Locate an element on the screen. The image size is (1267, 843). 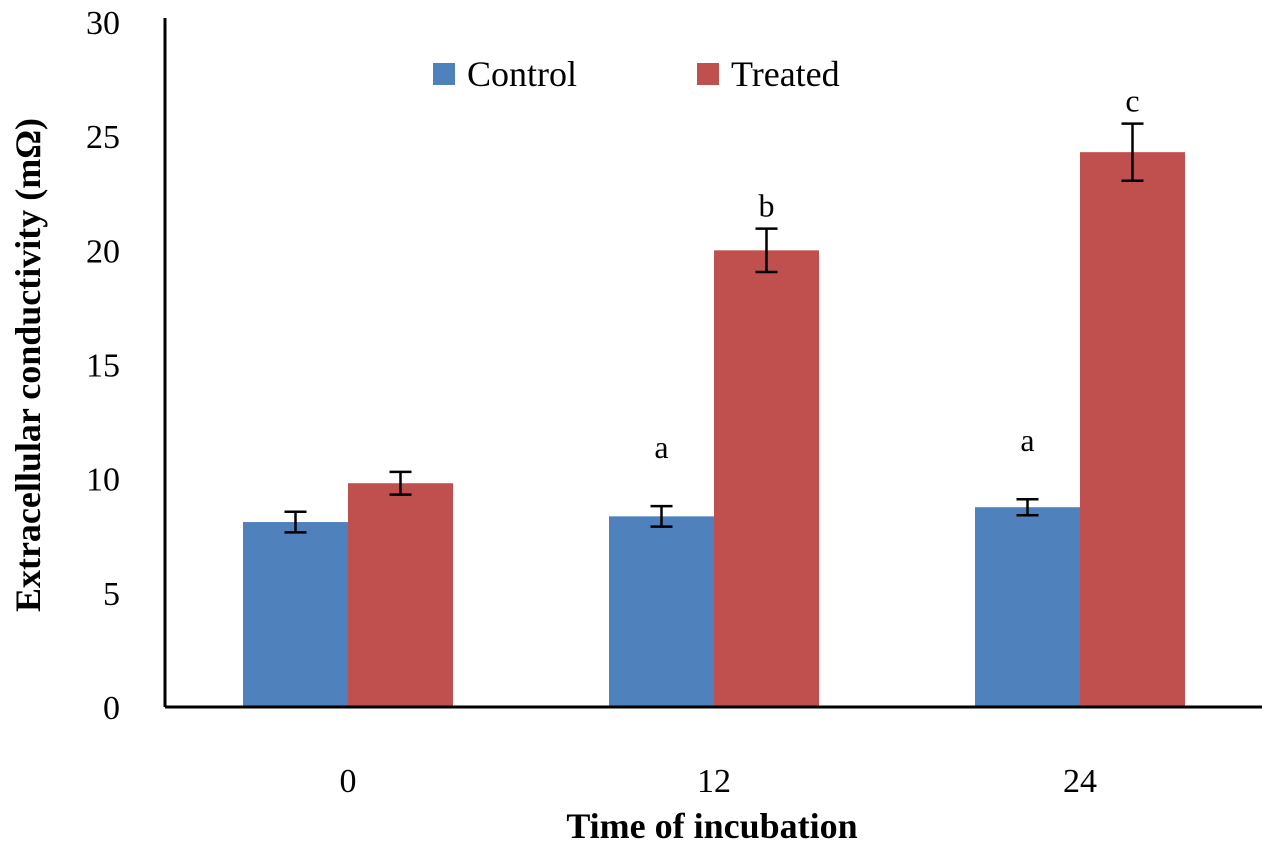
y-tick-label-0: 0 is located at coordinates (111, 708).